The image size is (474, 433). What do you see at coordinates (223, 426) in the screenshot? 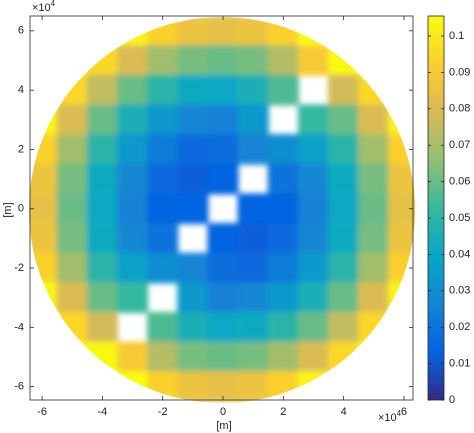
I see `x-axis-label: [m]` at bounding box center [223, 426].